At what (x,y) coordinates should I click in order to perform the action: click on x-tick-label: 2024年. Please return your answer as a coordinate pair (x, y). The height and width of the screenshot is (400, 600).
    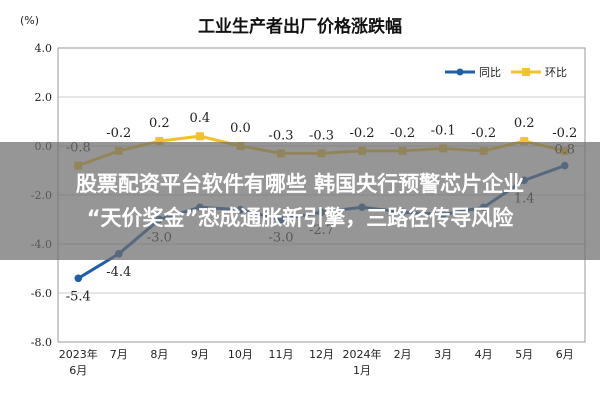
    Looking at the image, I should click on (362, 354).